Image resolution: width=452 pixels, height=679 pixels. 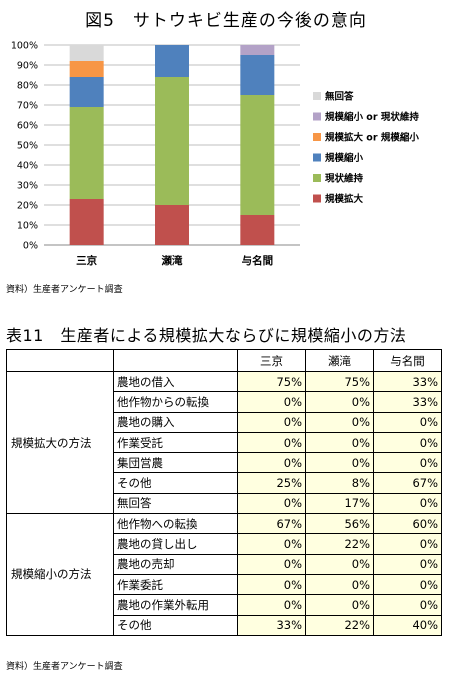 I want to click on legend-label: 無回答, so click(x=339, y=97).